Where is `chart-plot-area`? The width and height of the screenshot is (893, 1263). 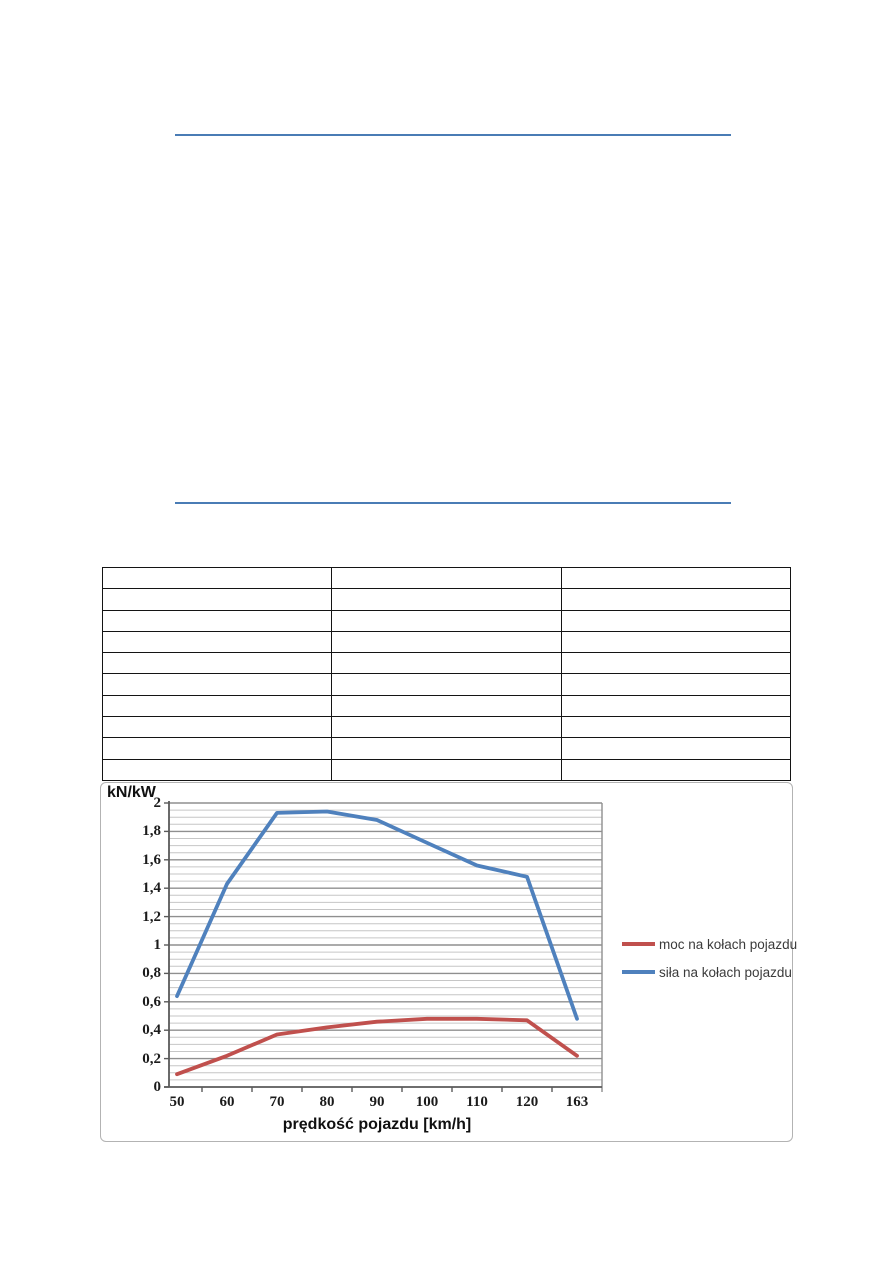 chart-plot-area is located at coordinates (383, 946).